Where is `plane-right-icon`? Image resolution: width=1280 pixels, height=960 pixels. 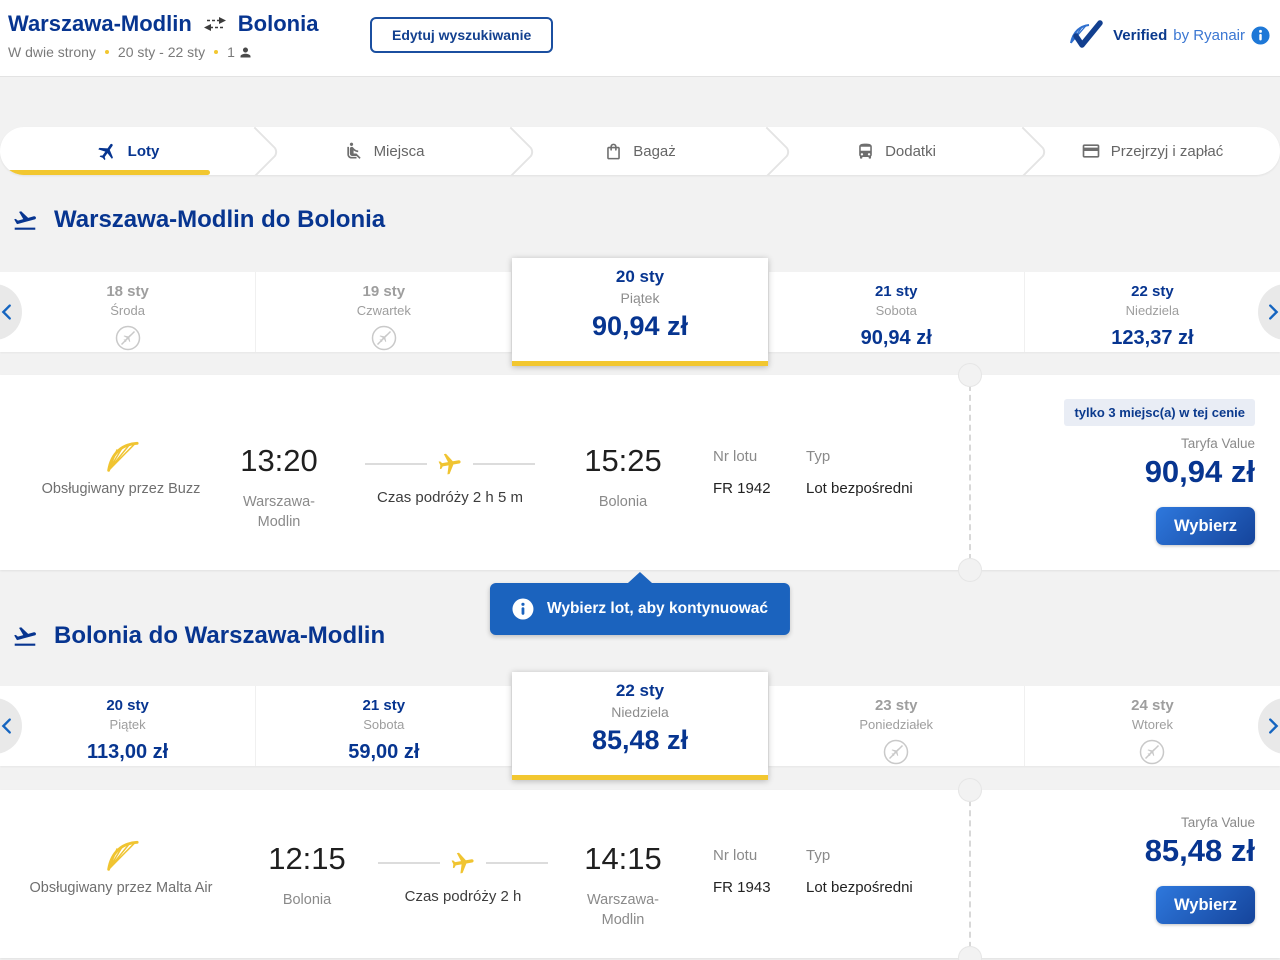 plane-right-icon is located at coordinates (462, 863).